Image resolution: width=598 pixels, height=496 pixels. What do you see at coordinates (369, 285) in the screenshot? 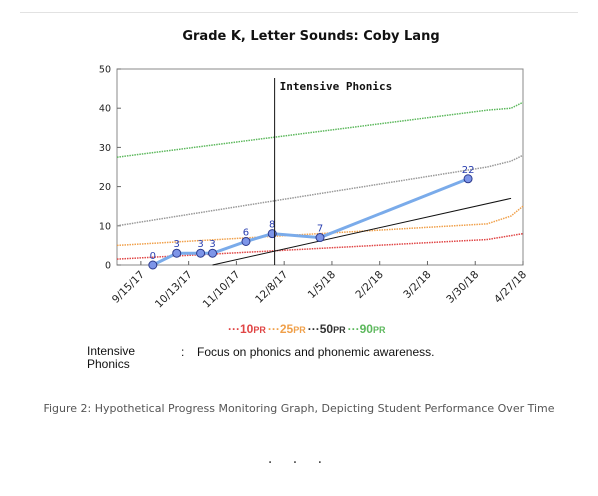
I see `x-tick-label: 2/2/18` at bounding box center [369, 285].